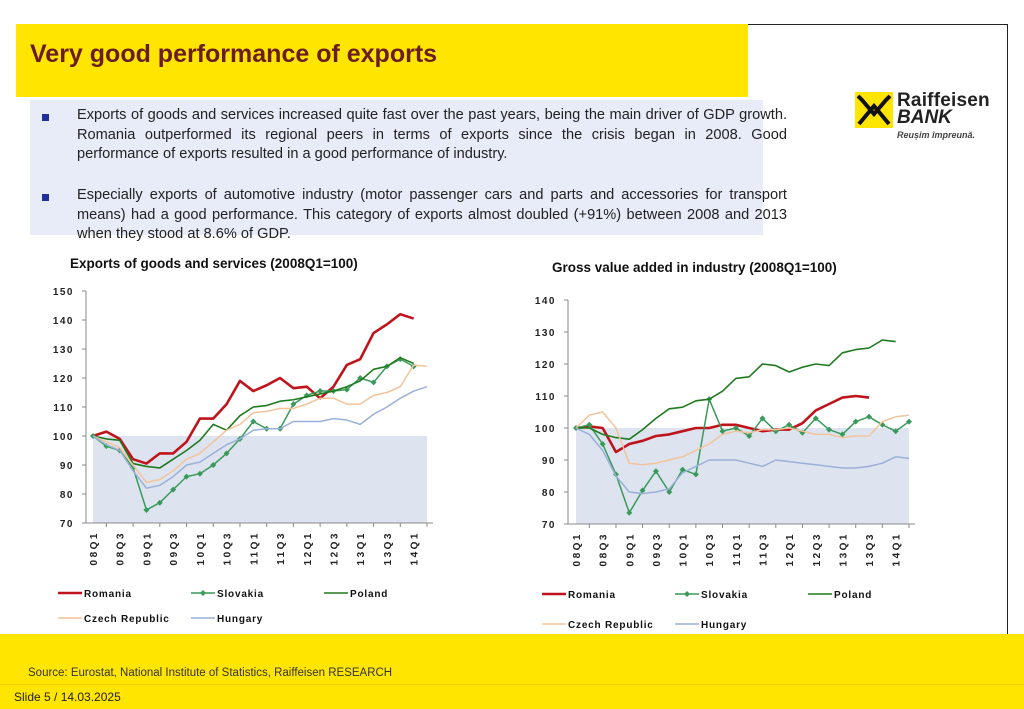 The width and height of the screenshot is (1024, 709). I want to click on logo-wordmark-1: Raiffeisen, so click(943, 100).